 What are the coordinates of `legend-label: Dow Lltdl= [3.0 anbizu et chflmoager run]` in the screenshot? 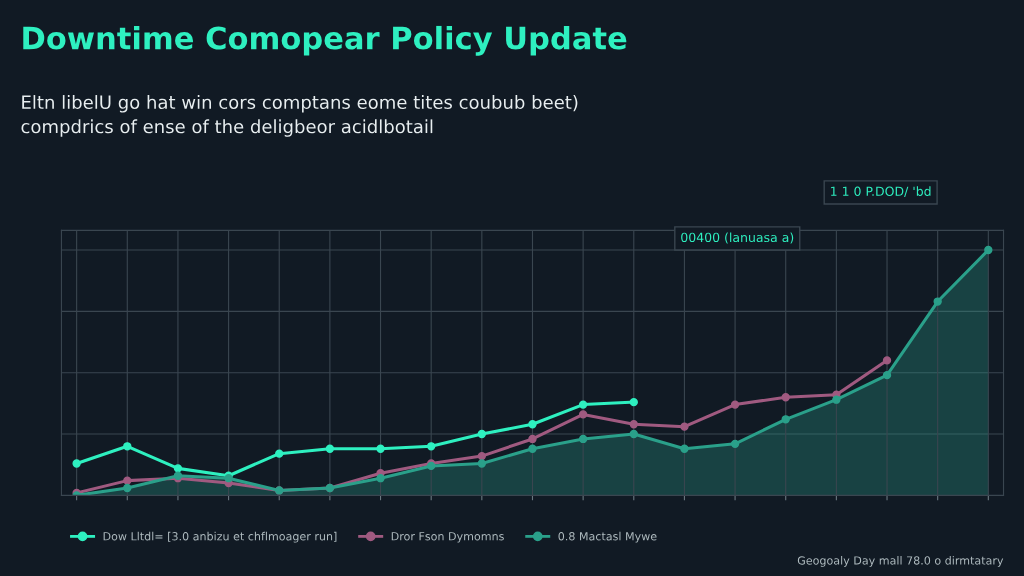 It's located at (220, 537).